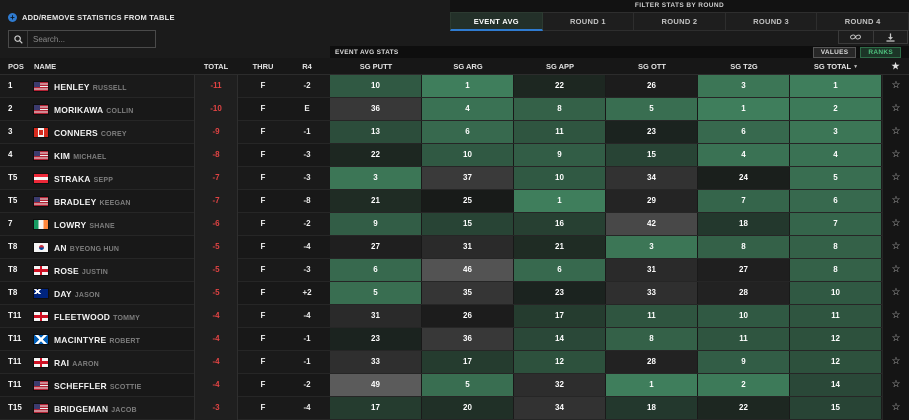  Describe the element at coordinates (559, 339) in the screenshot. I see `sg-app-rank-cell: 14` at that location.